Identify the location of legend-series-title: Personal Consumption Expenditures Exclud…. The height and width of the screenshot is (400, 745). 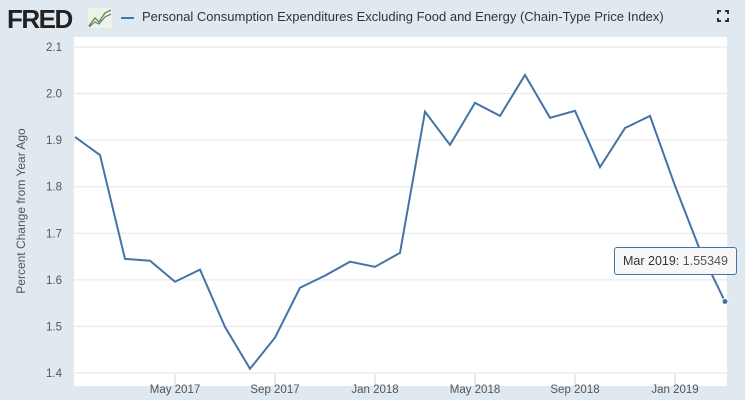
(403, 16).